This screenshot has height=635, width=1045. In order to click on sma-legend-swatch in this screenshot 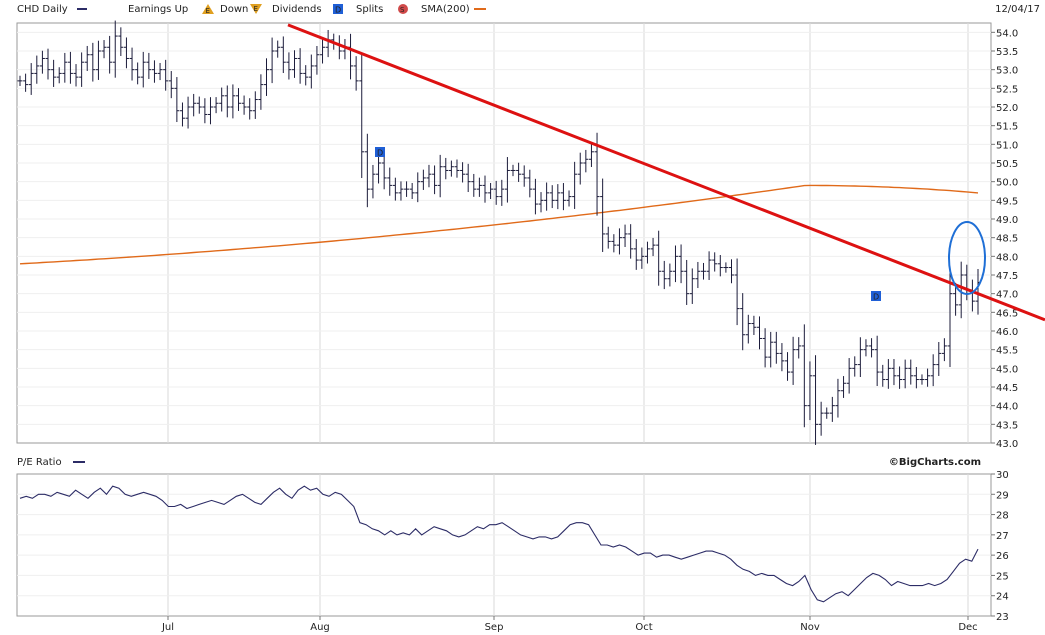, I will do `click(480, 9)`.